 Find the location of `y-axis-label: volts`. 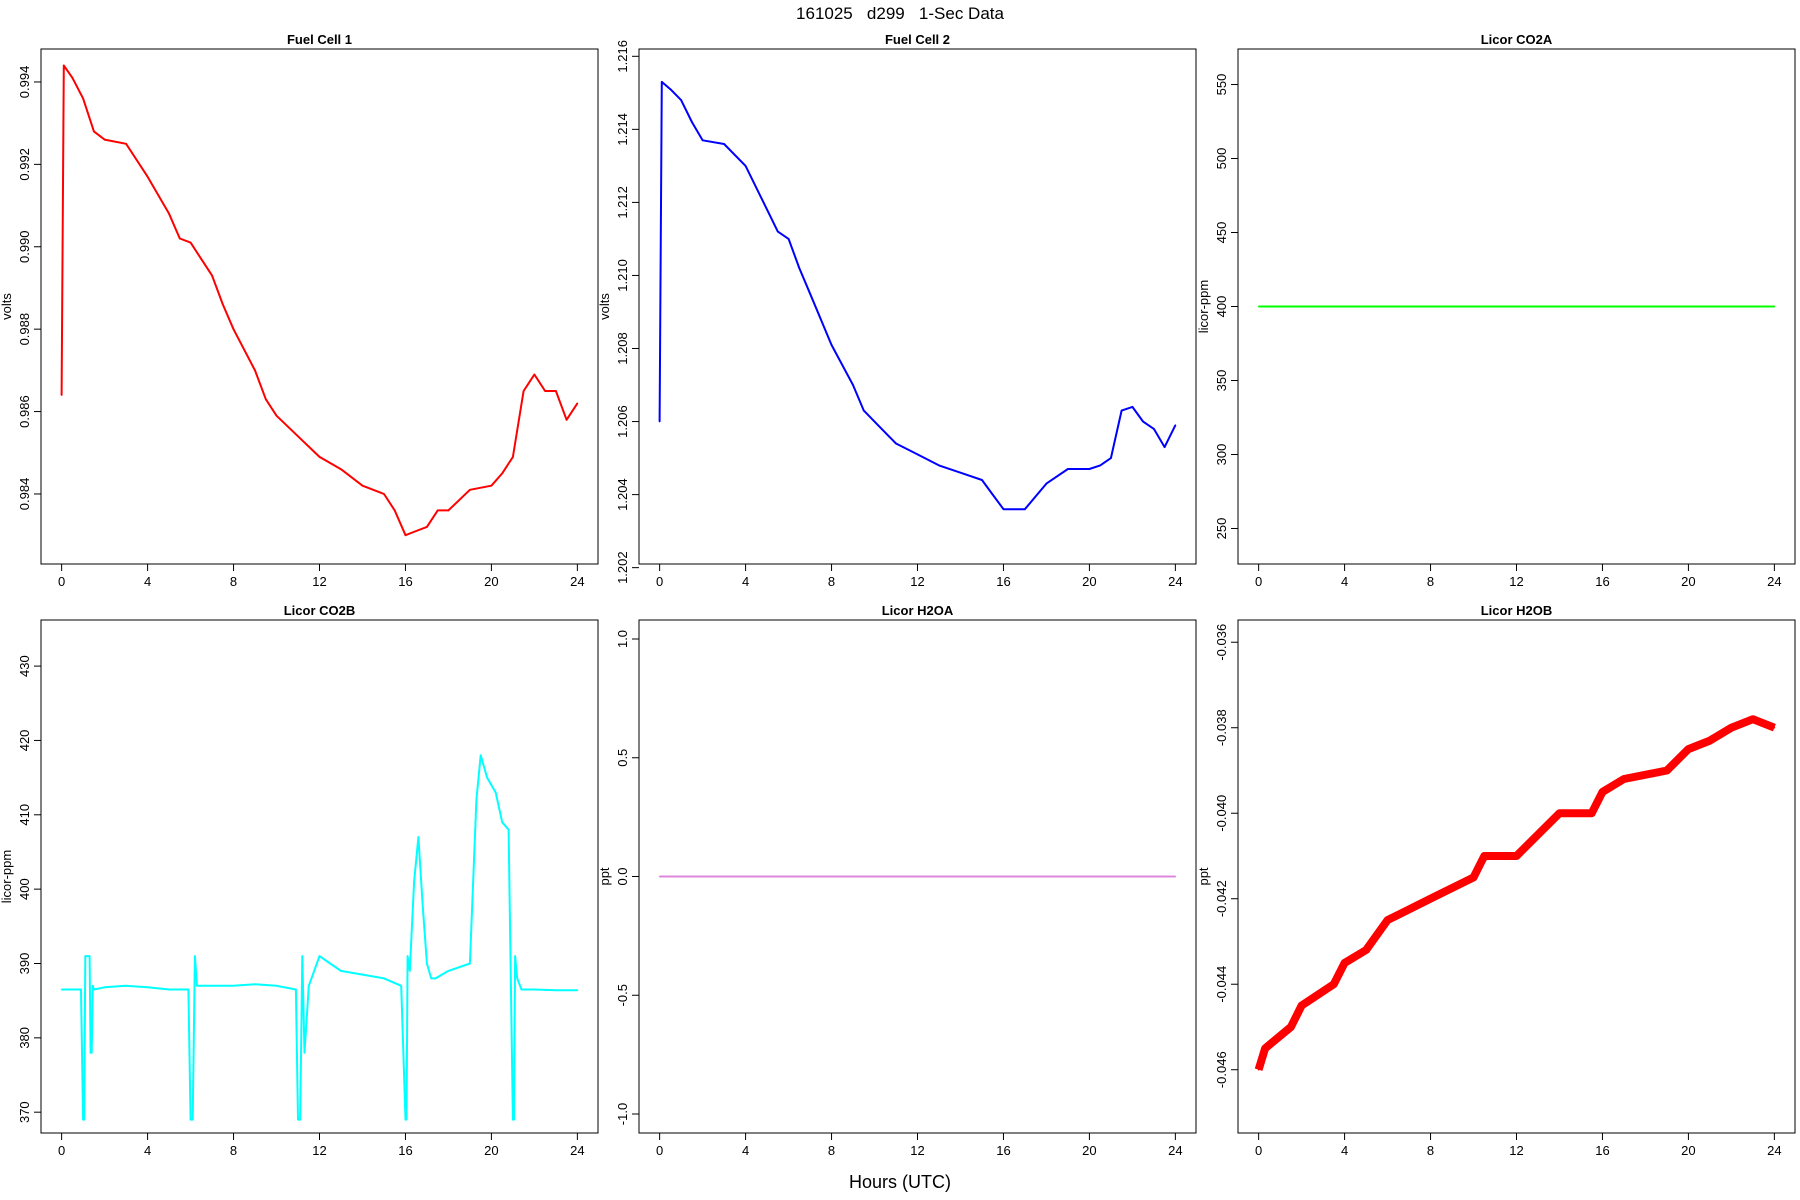

y-axis-label: volts is located at coordinates (604, 306).